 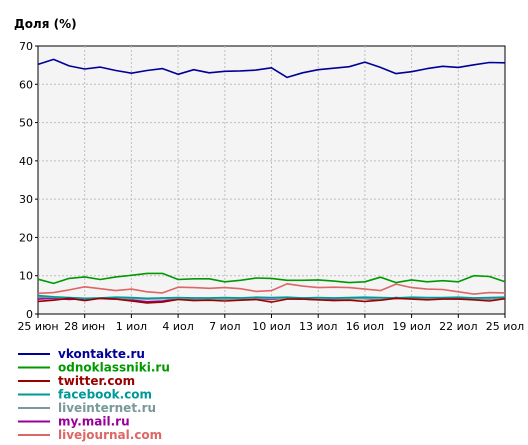 What do you see at coordinates (411, 326) in the screenshot?
I see `x-tick-label: 19 иол` at bounding box center [411, 326].